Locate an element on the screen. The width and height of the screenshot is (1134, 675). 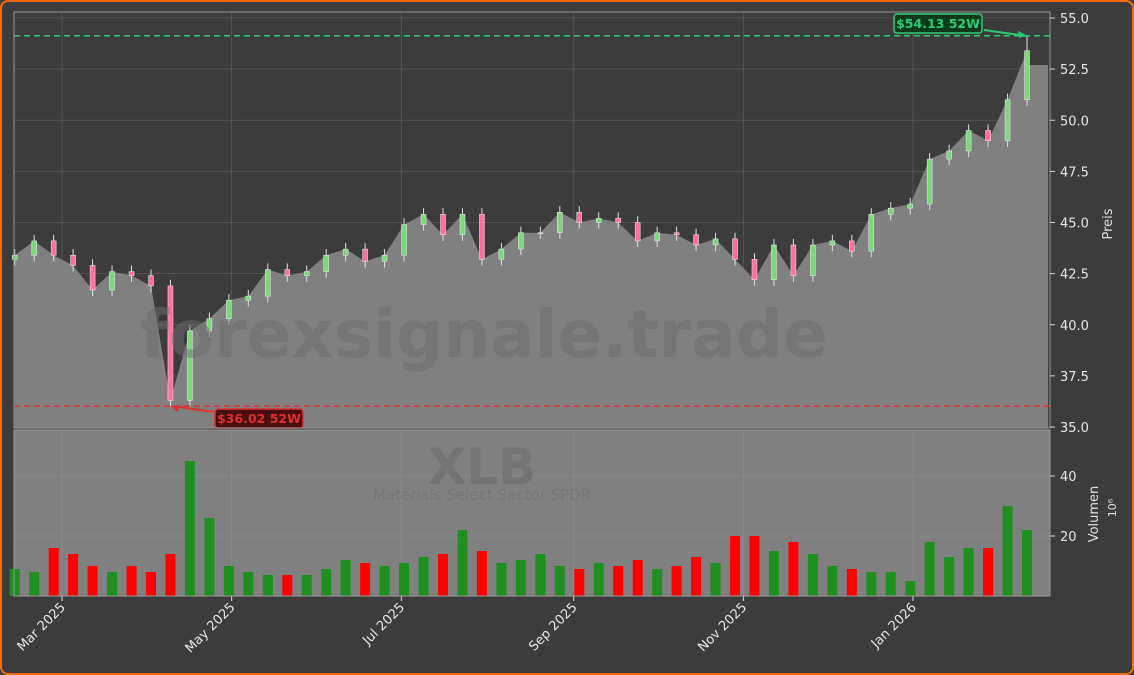
watermark: forexsignale.trade is located at coordinates (484, 334).